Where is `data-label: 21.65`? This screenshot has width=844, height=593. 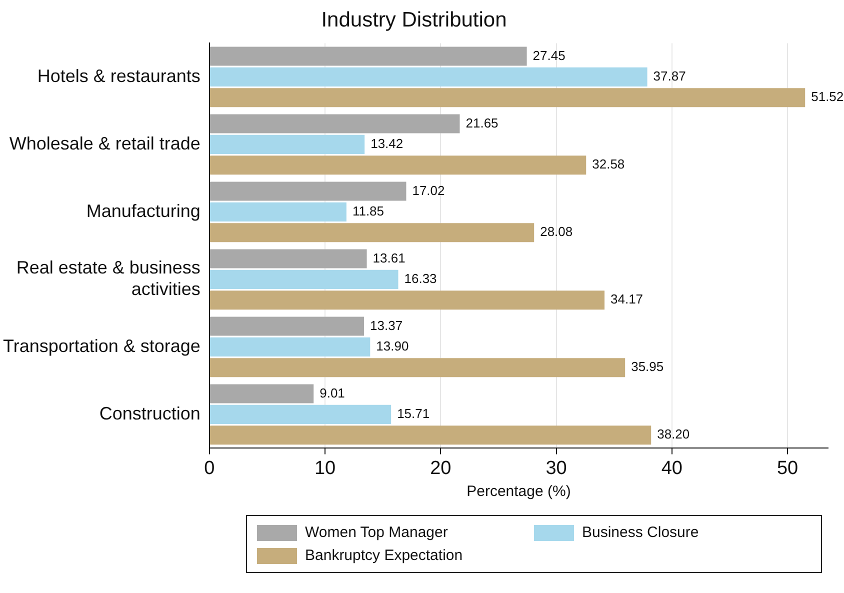
data-label: 21.65 is located at coordinates (482, 122).